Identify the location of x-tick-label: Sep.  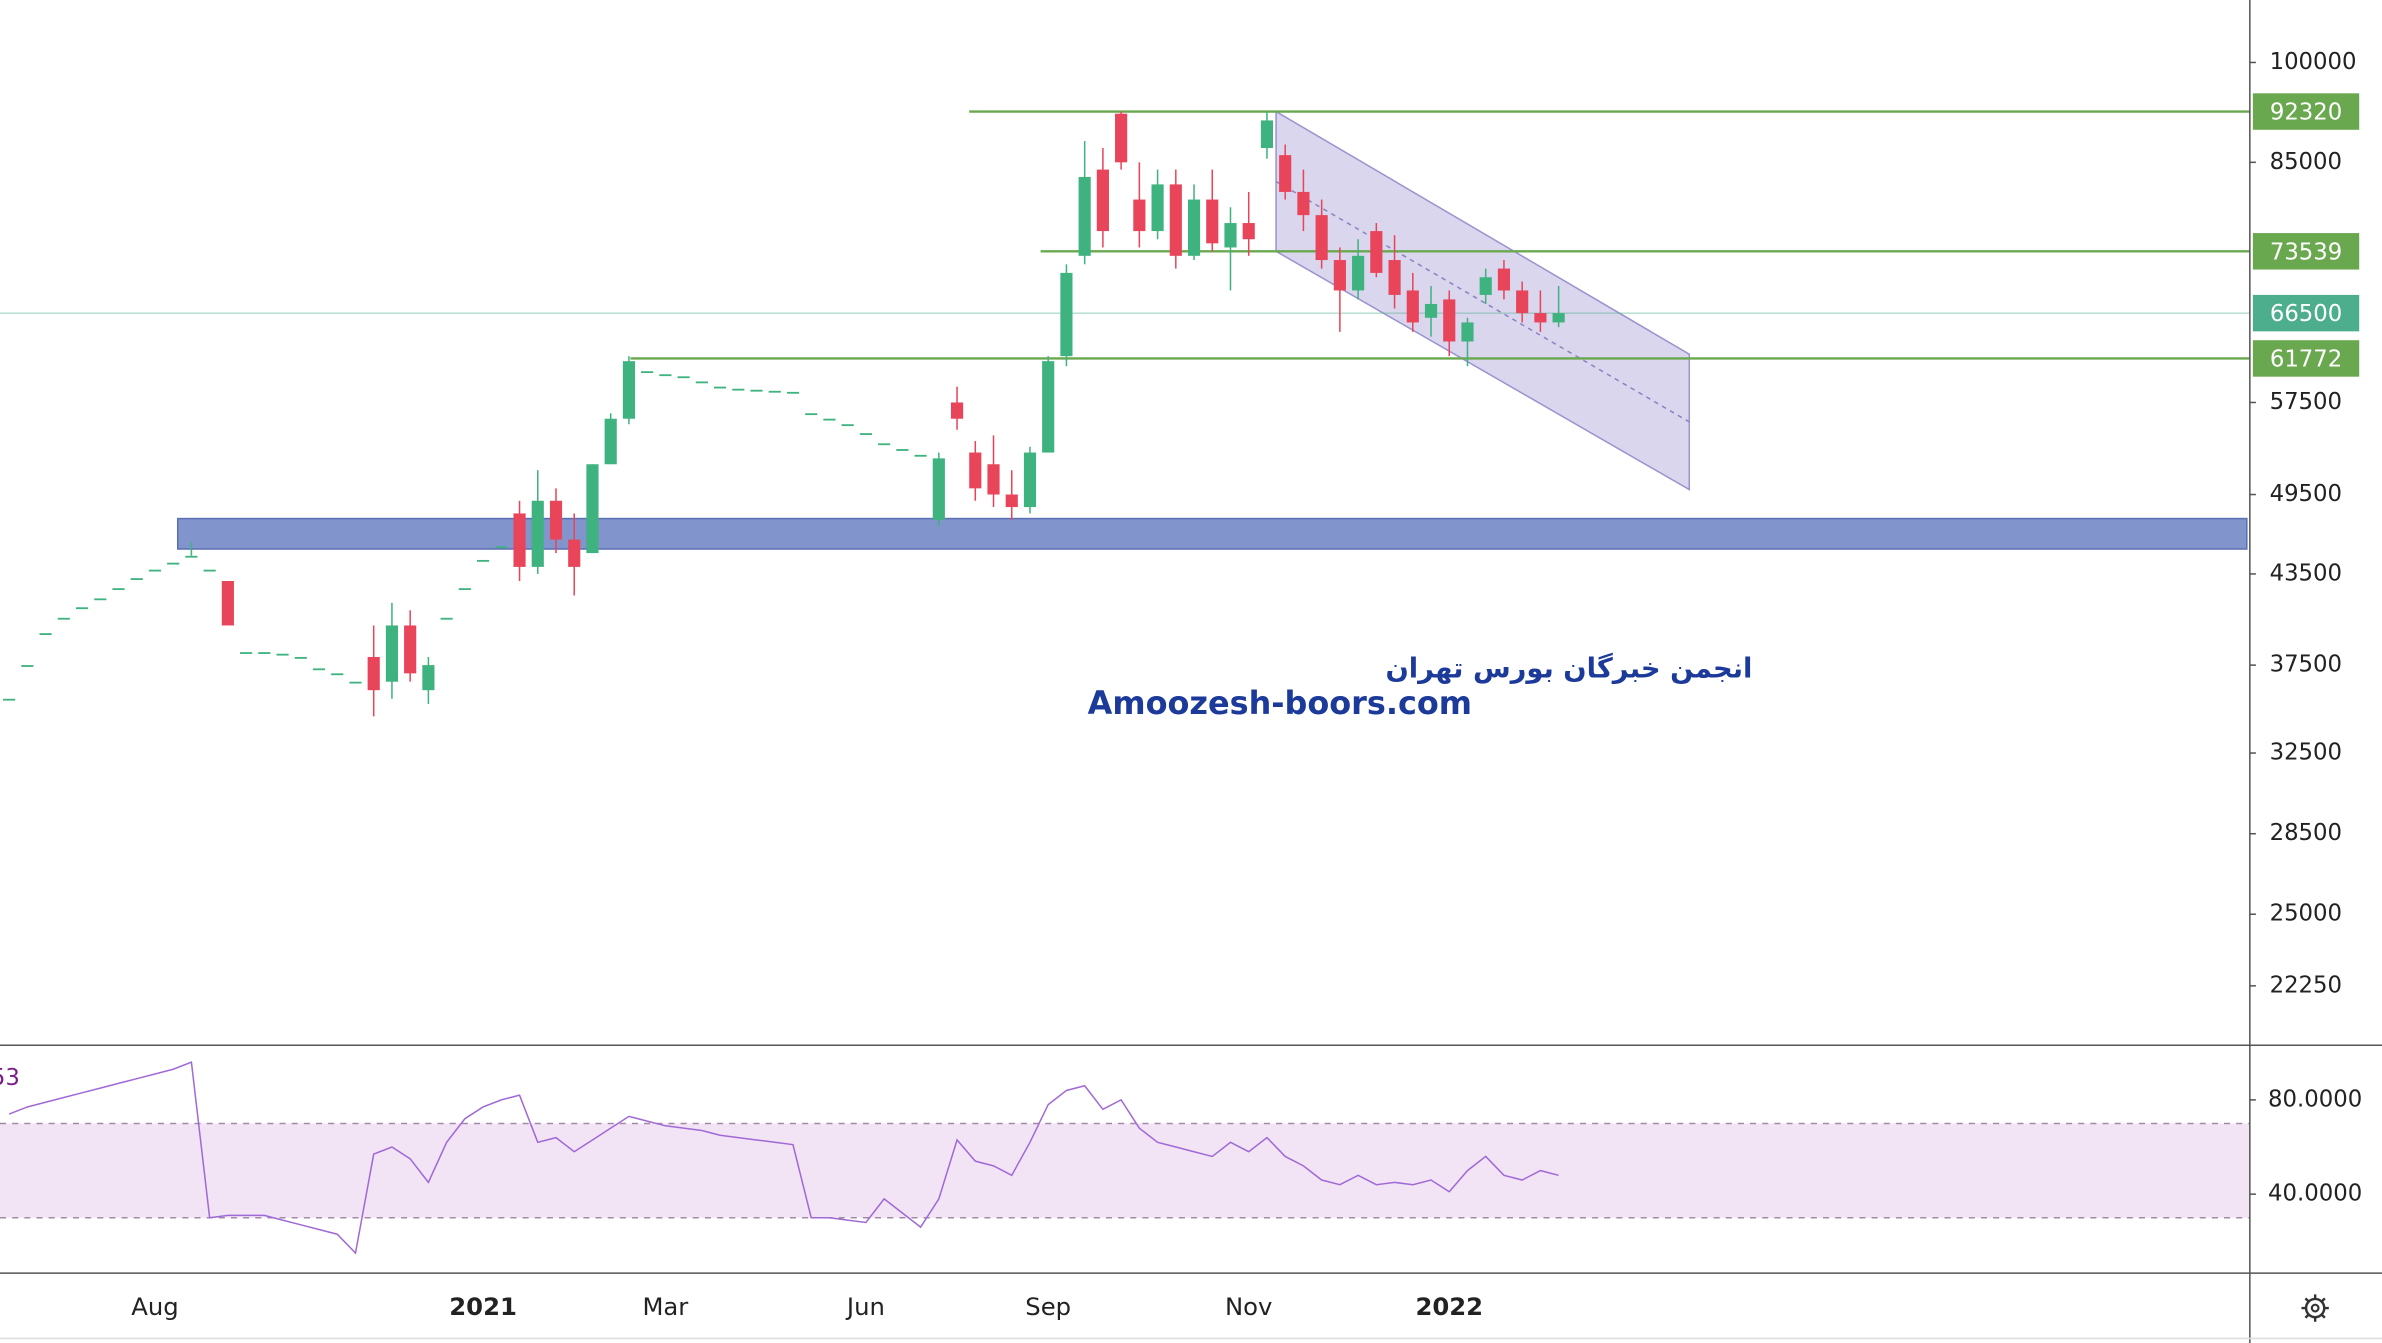
(1048, 1306).